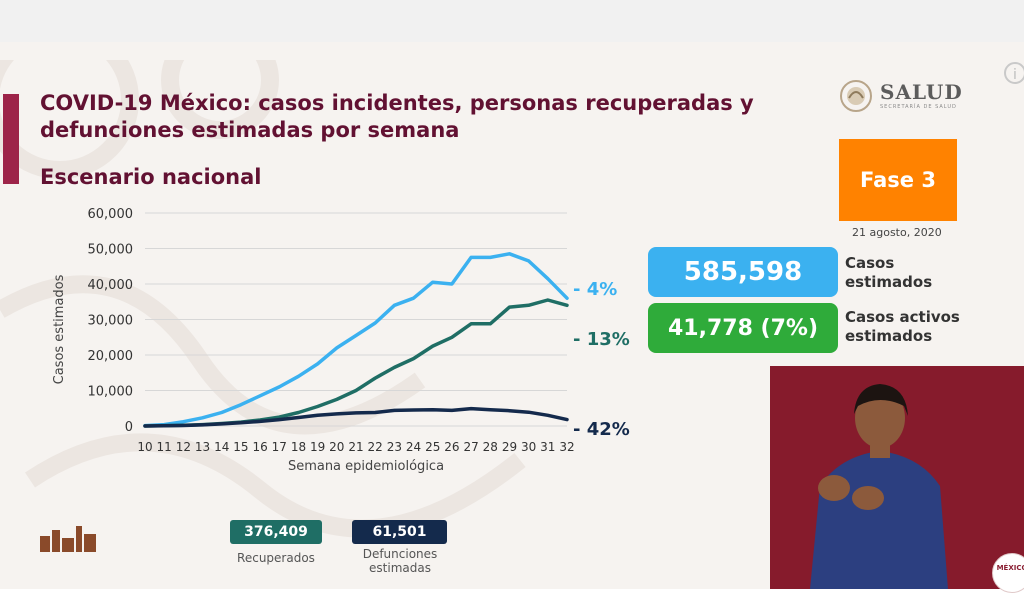 This screenshot has width=1024, height=593. I want to click on y-tick-label: 0, so click(129, 427).